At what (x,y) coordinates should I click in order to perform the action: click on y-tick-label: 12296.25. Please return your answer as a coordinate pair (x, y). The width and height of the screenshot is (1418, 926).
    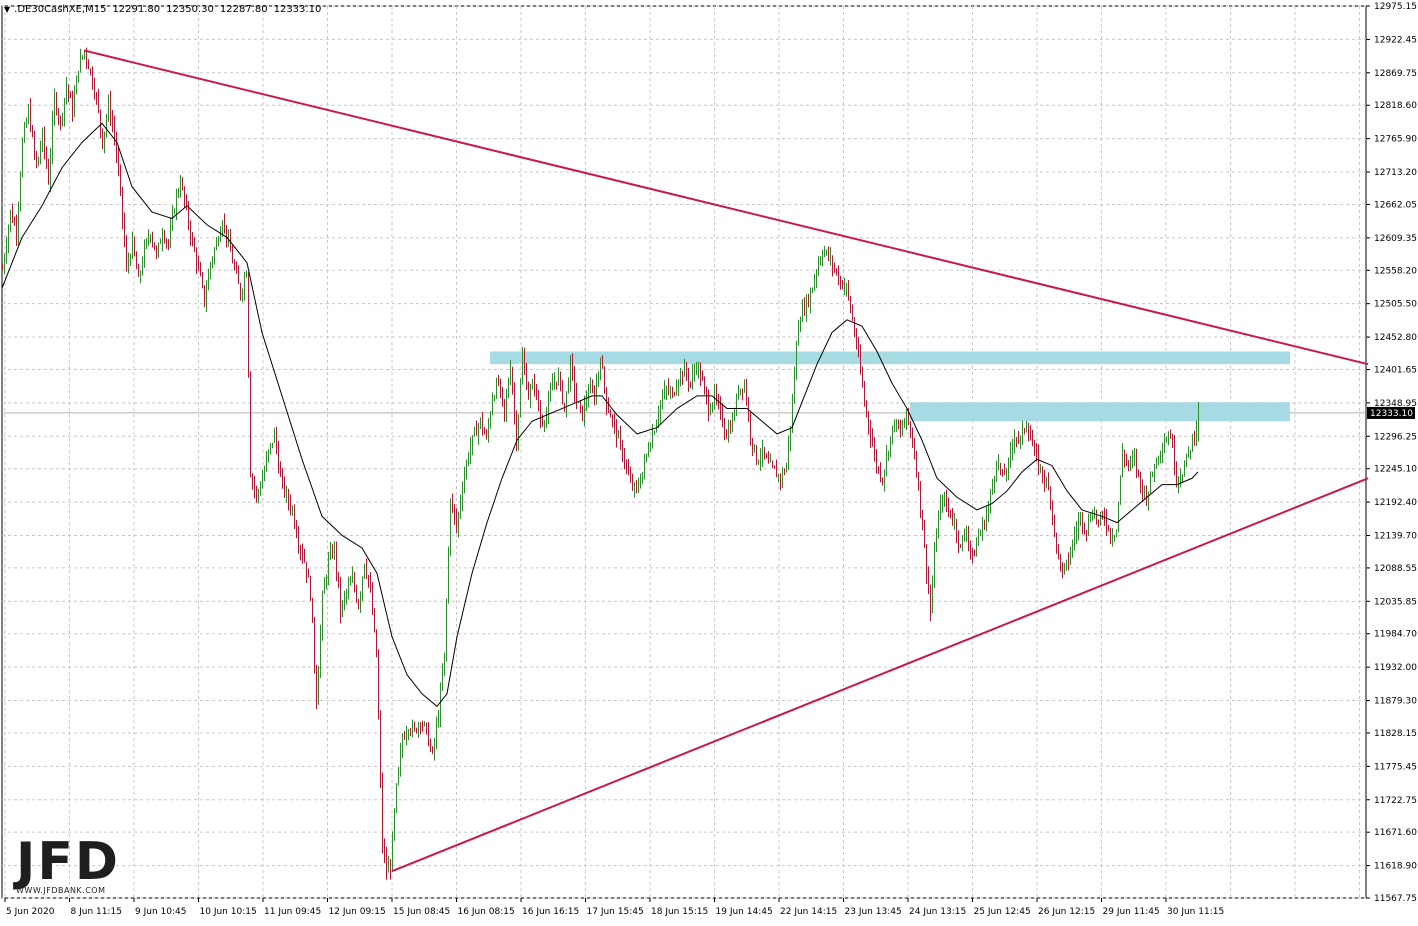
    Looking at the image, I should click on (1395, 437).